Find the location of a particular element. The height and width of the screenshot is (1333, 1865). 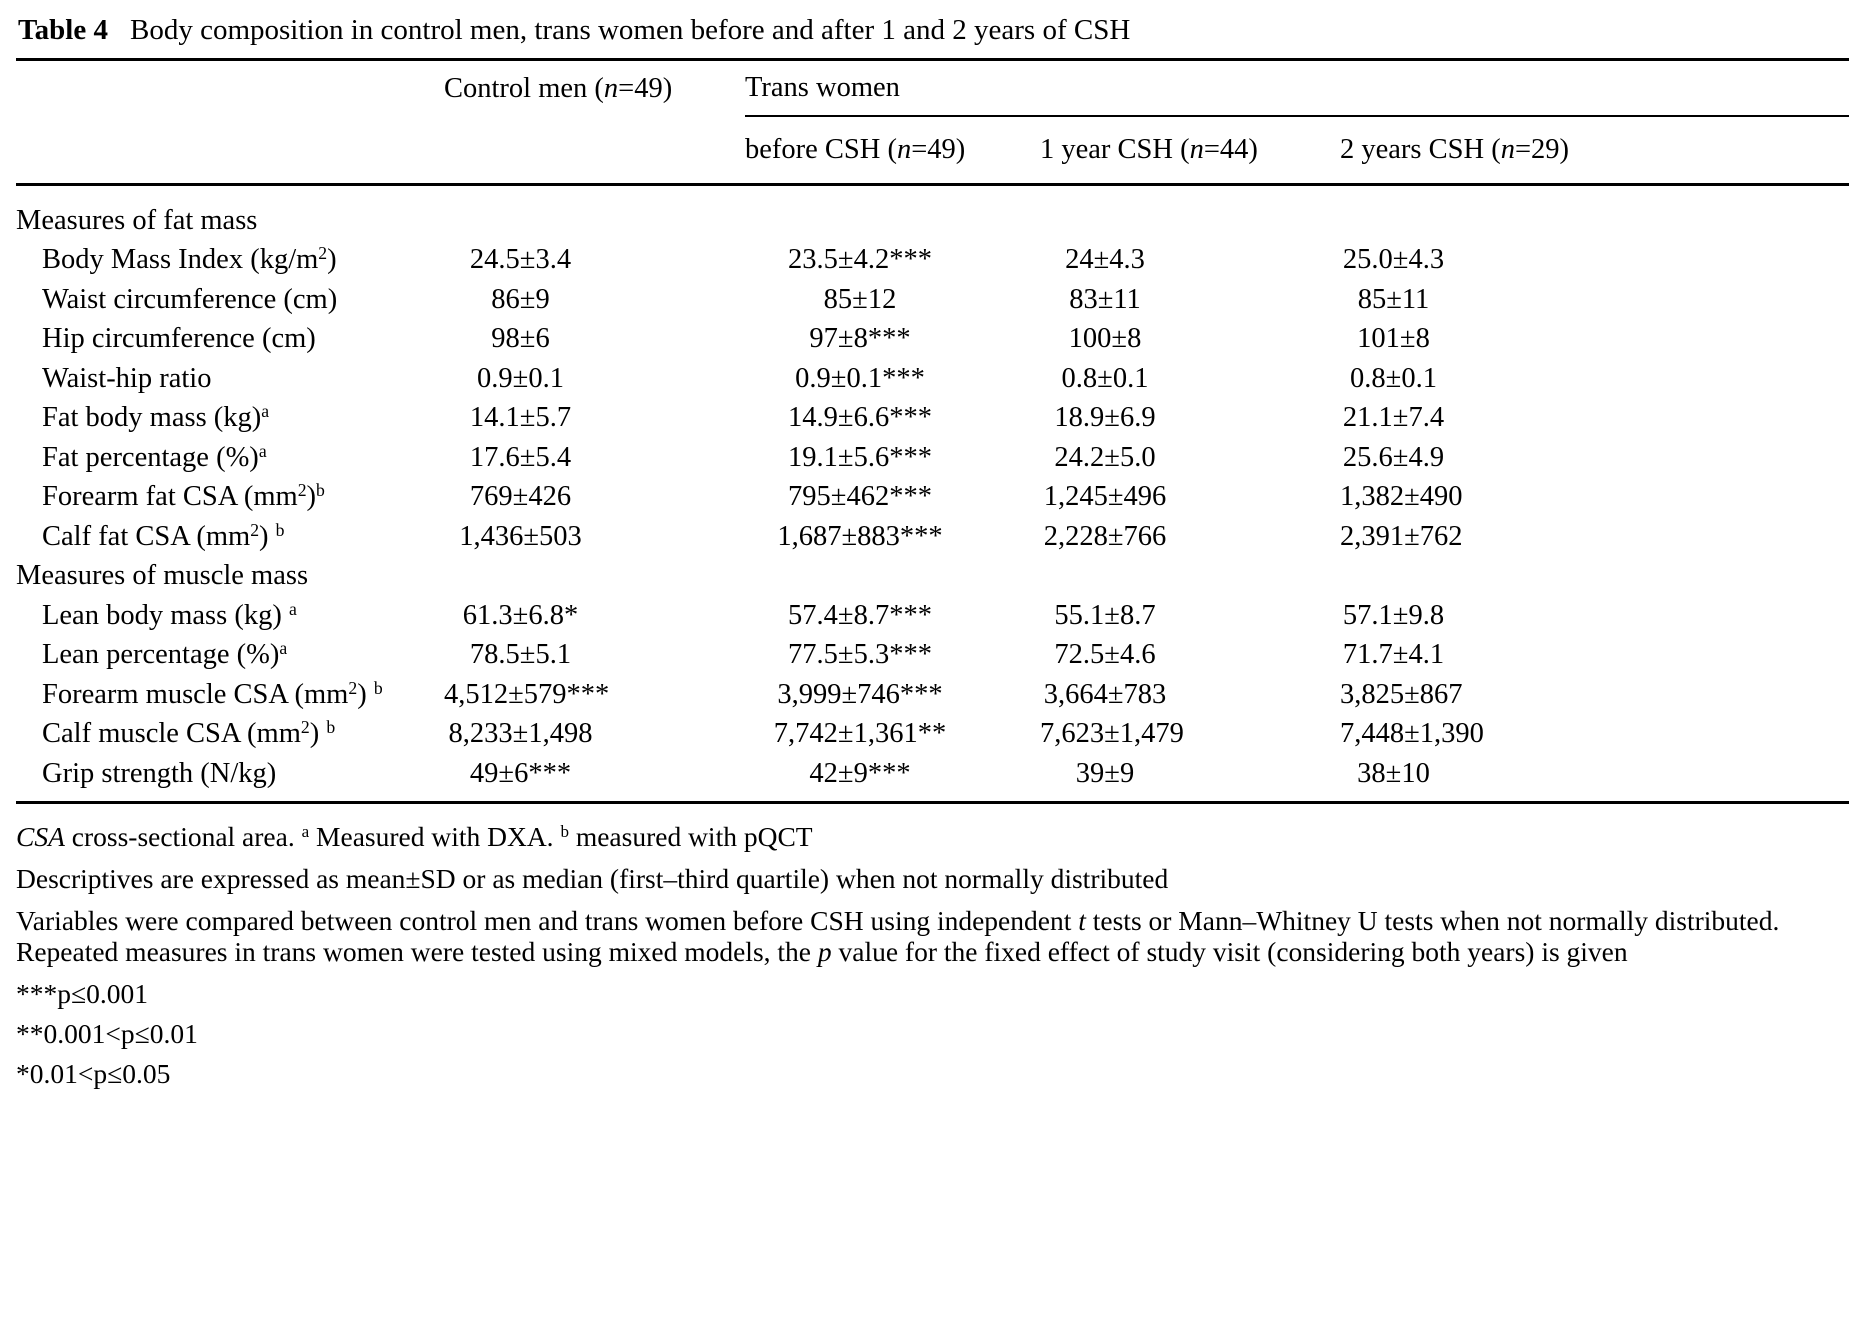

cell-value: 1,382±490 is located at coordinates (1401, 497).